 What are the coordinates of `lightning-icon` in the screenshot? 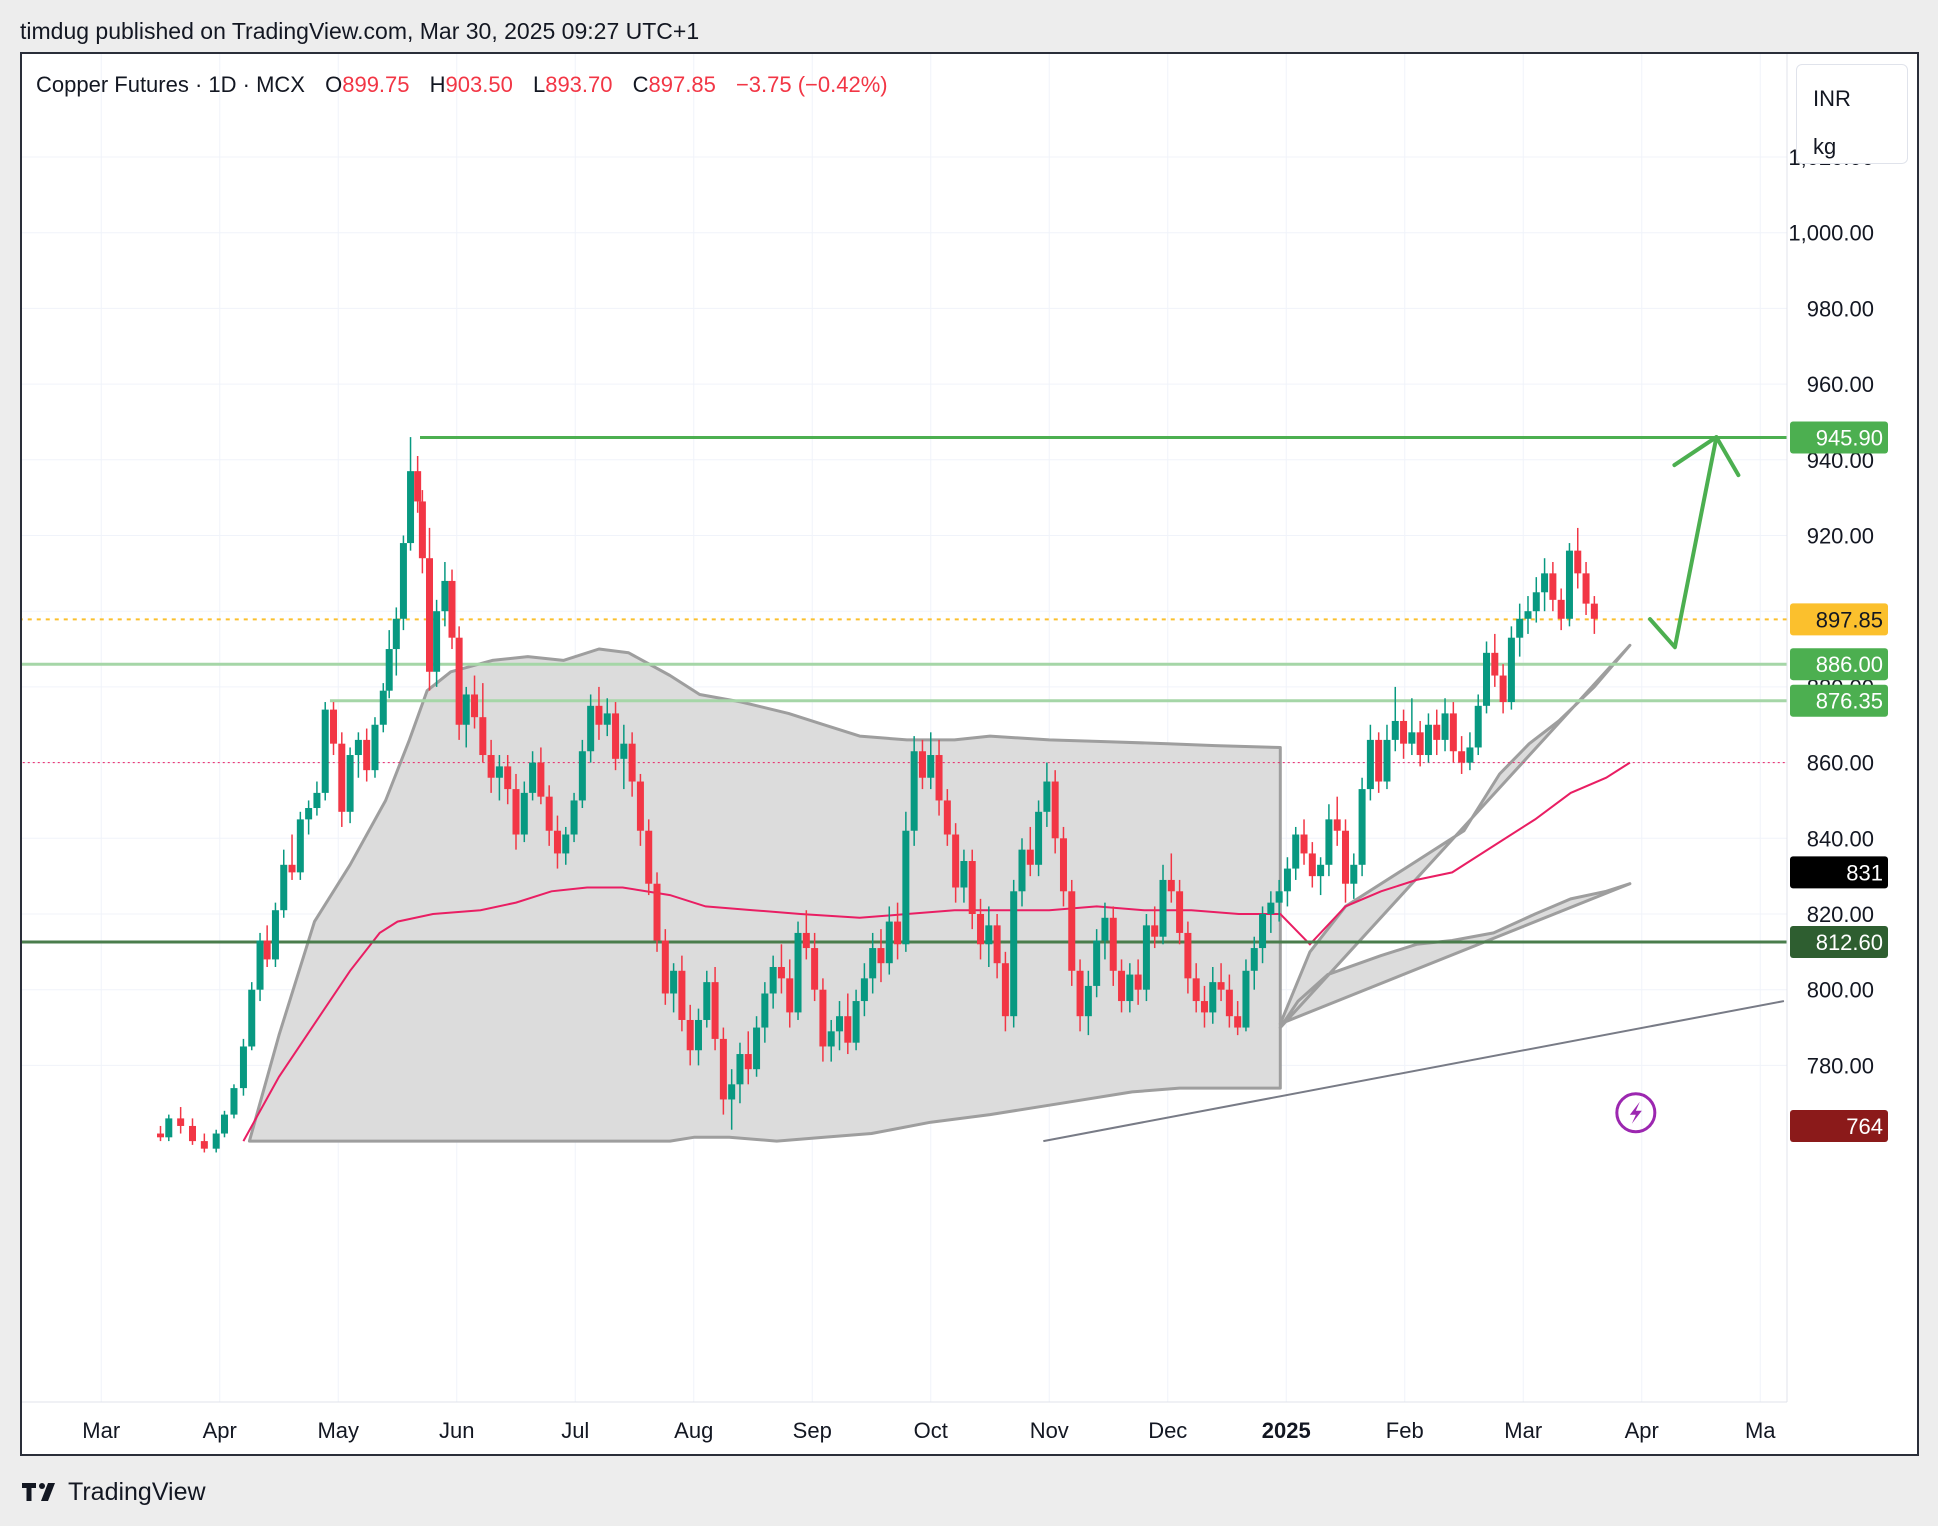 It's located at (1636, 1113).